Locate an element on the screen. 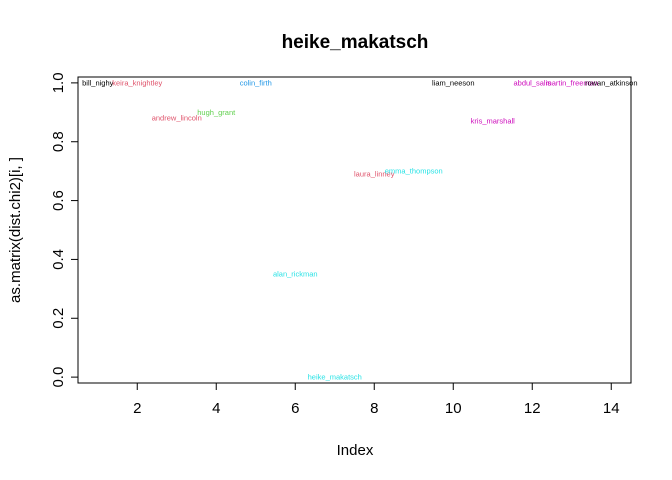  point-label: kris_marshall is located at coordinates (493, 121).